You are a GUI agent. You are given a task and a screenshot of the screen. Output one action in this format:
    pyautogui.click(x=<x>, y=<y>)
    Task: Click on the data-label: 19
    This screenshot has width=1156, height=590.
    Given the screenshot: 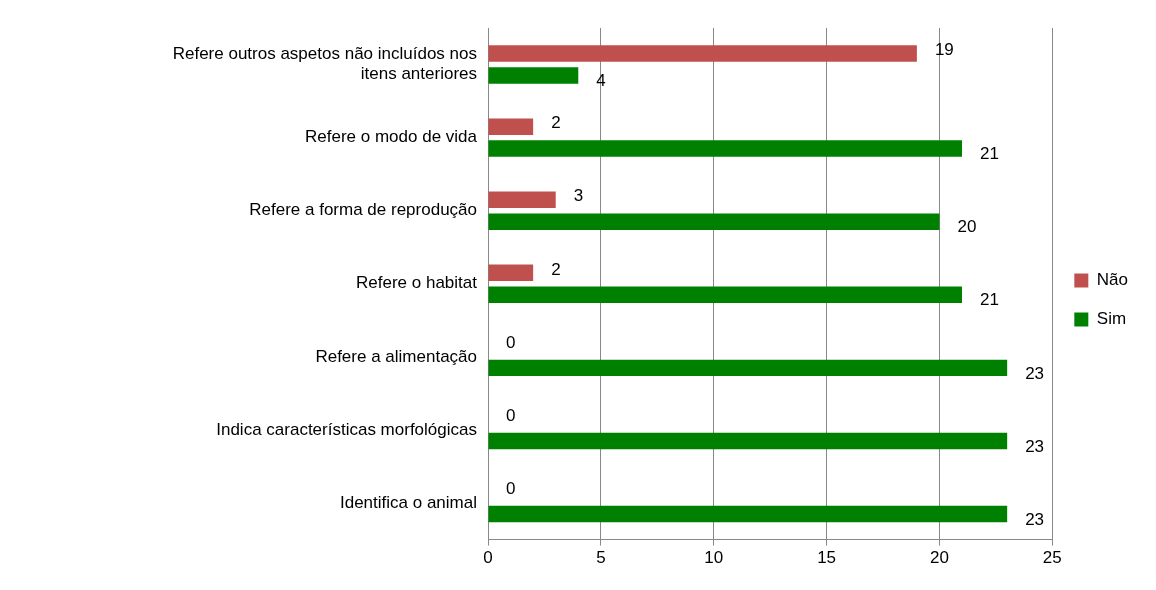 What is the action you would take?
    pyautogui.click(x=944, y=50)
    